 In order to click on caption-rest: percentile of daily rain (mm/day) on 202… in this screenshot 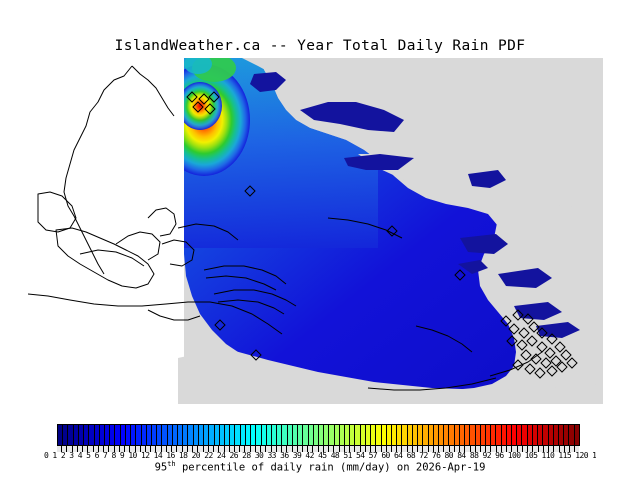, I will do `click(330, 467)`.